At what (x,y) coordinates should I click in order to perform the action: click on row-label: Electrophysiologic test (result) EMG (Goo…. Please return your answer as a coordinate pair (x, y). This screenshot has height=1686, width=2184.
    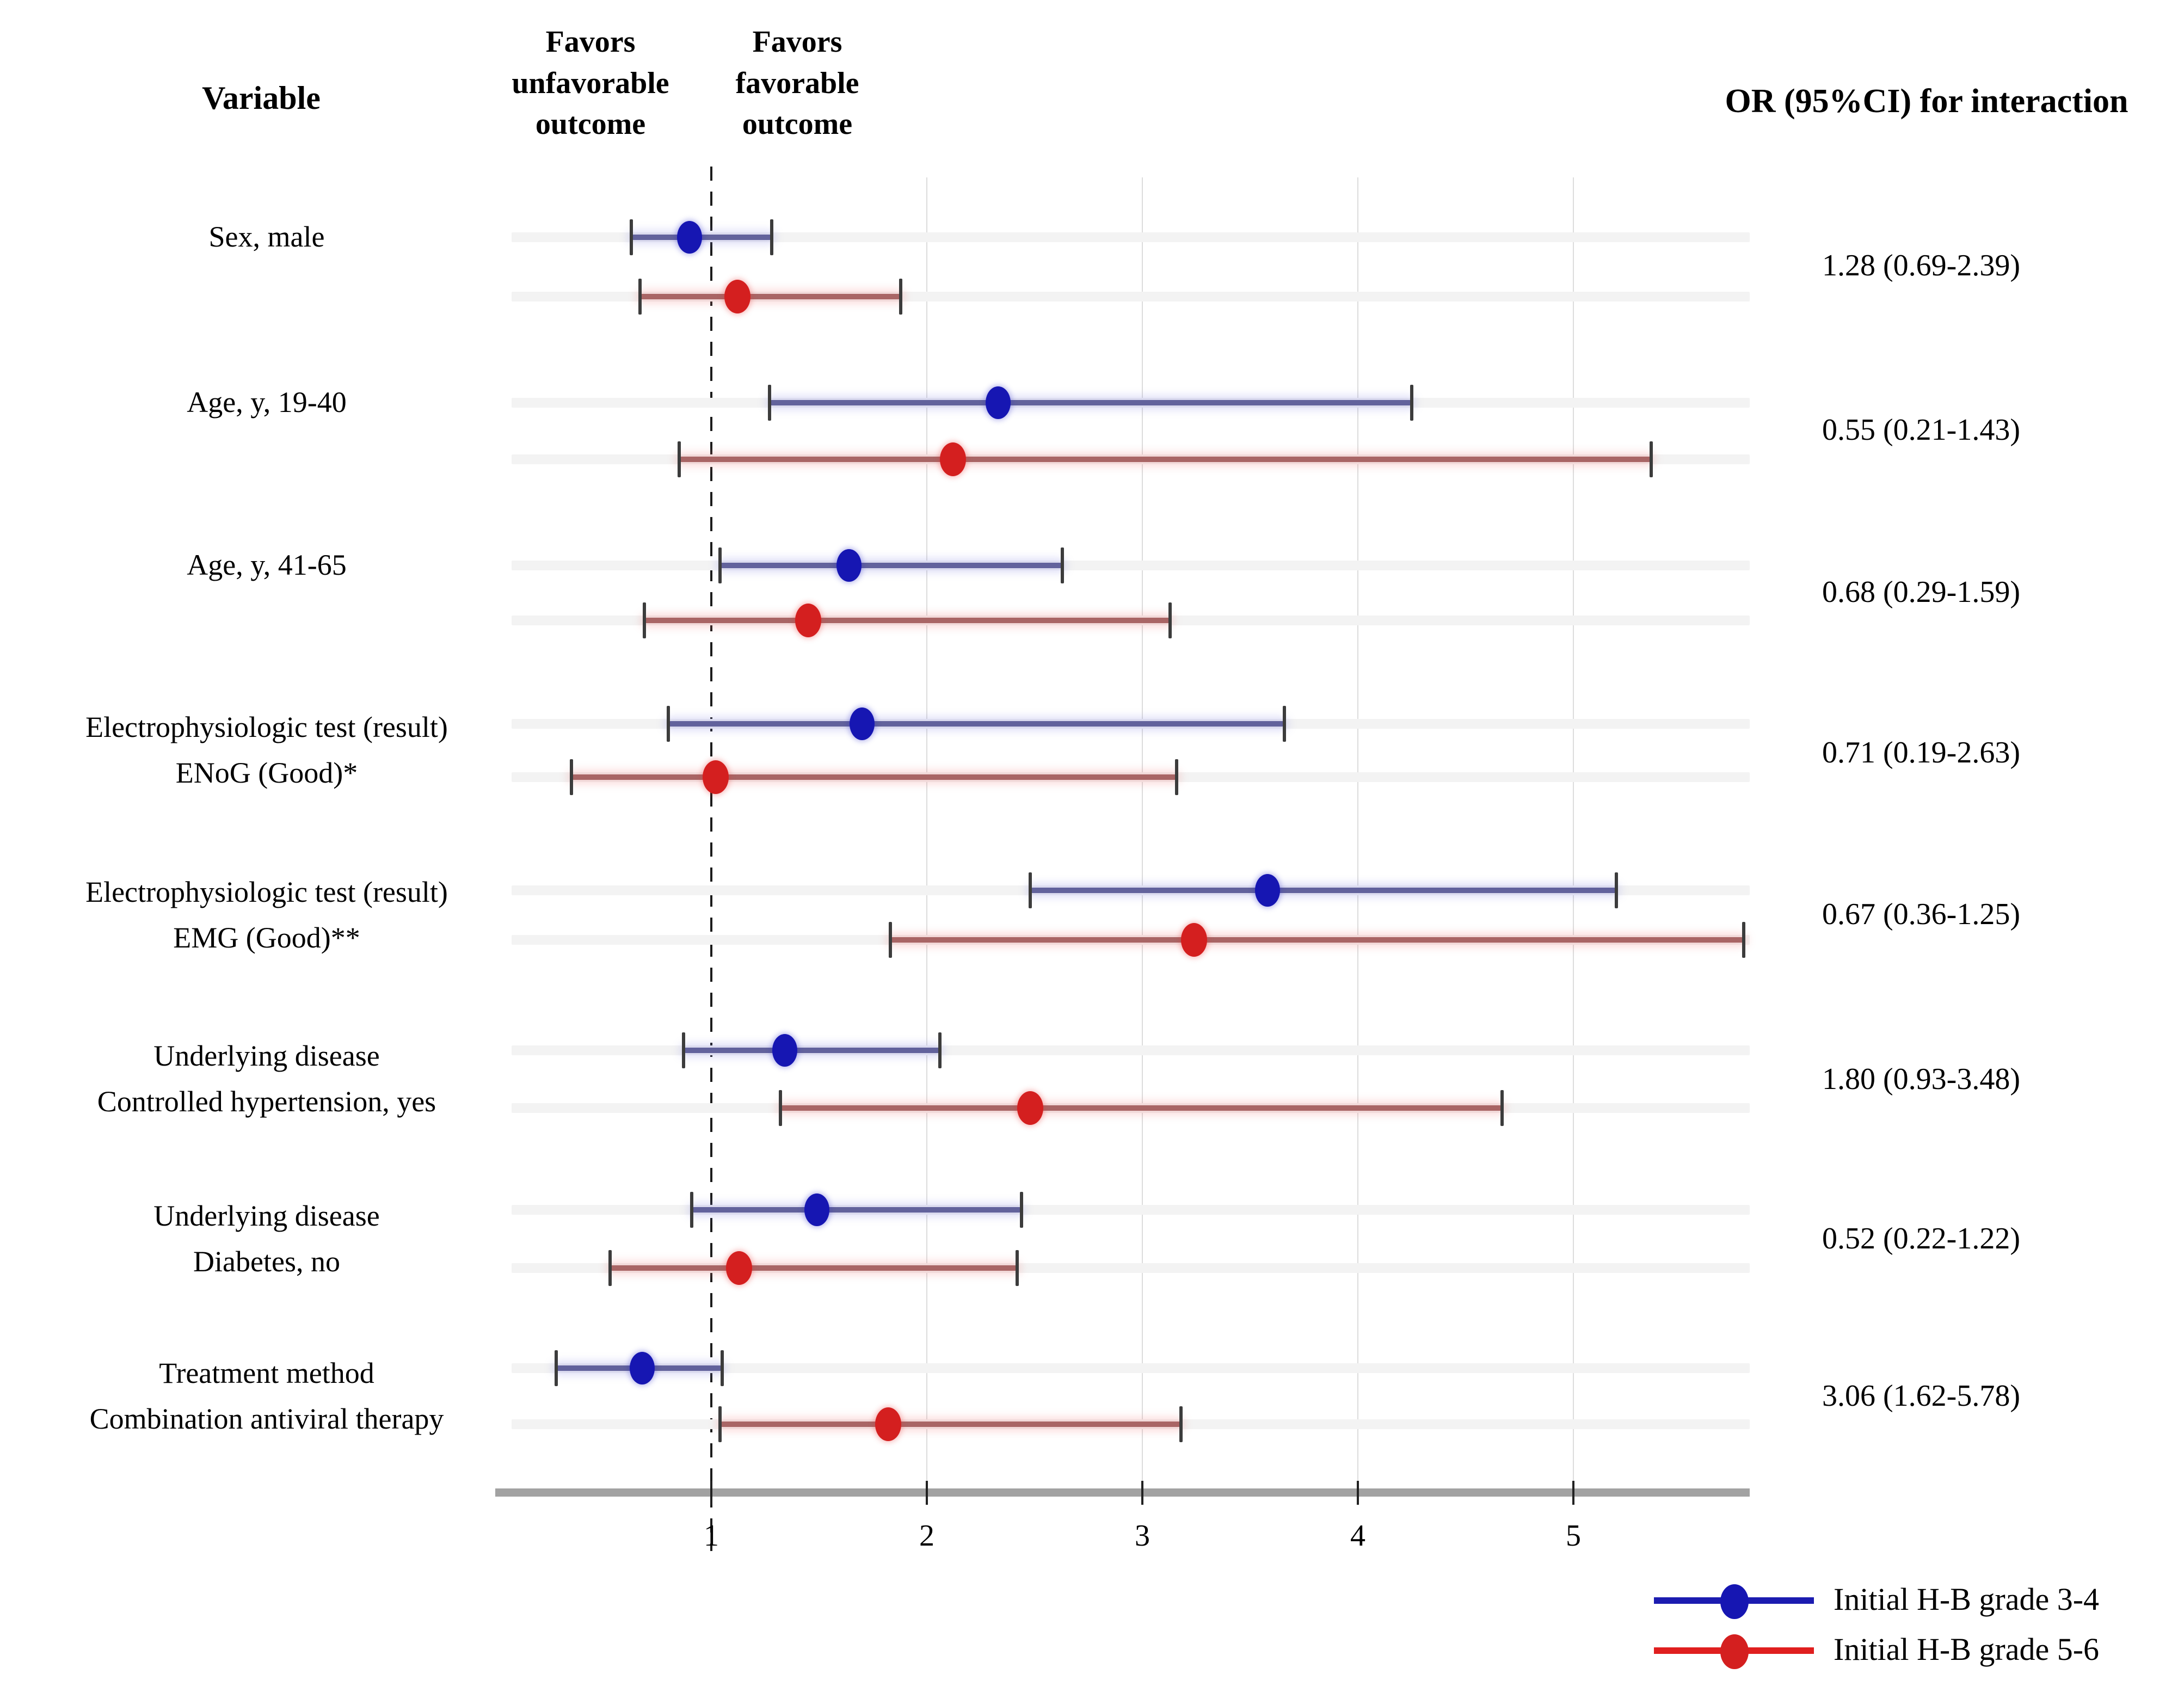
    Looking at the image, I should click on (266, 915).